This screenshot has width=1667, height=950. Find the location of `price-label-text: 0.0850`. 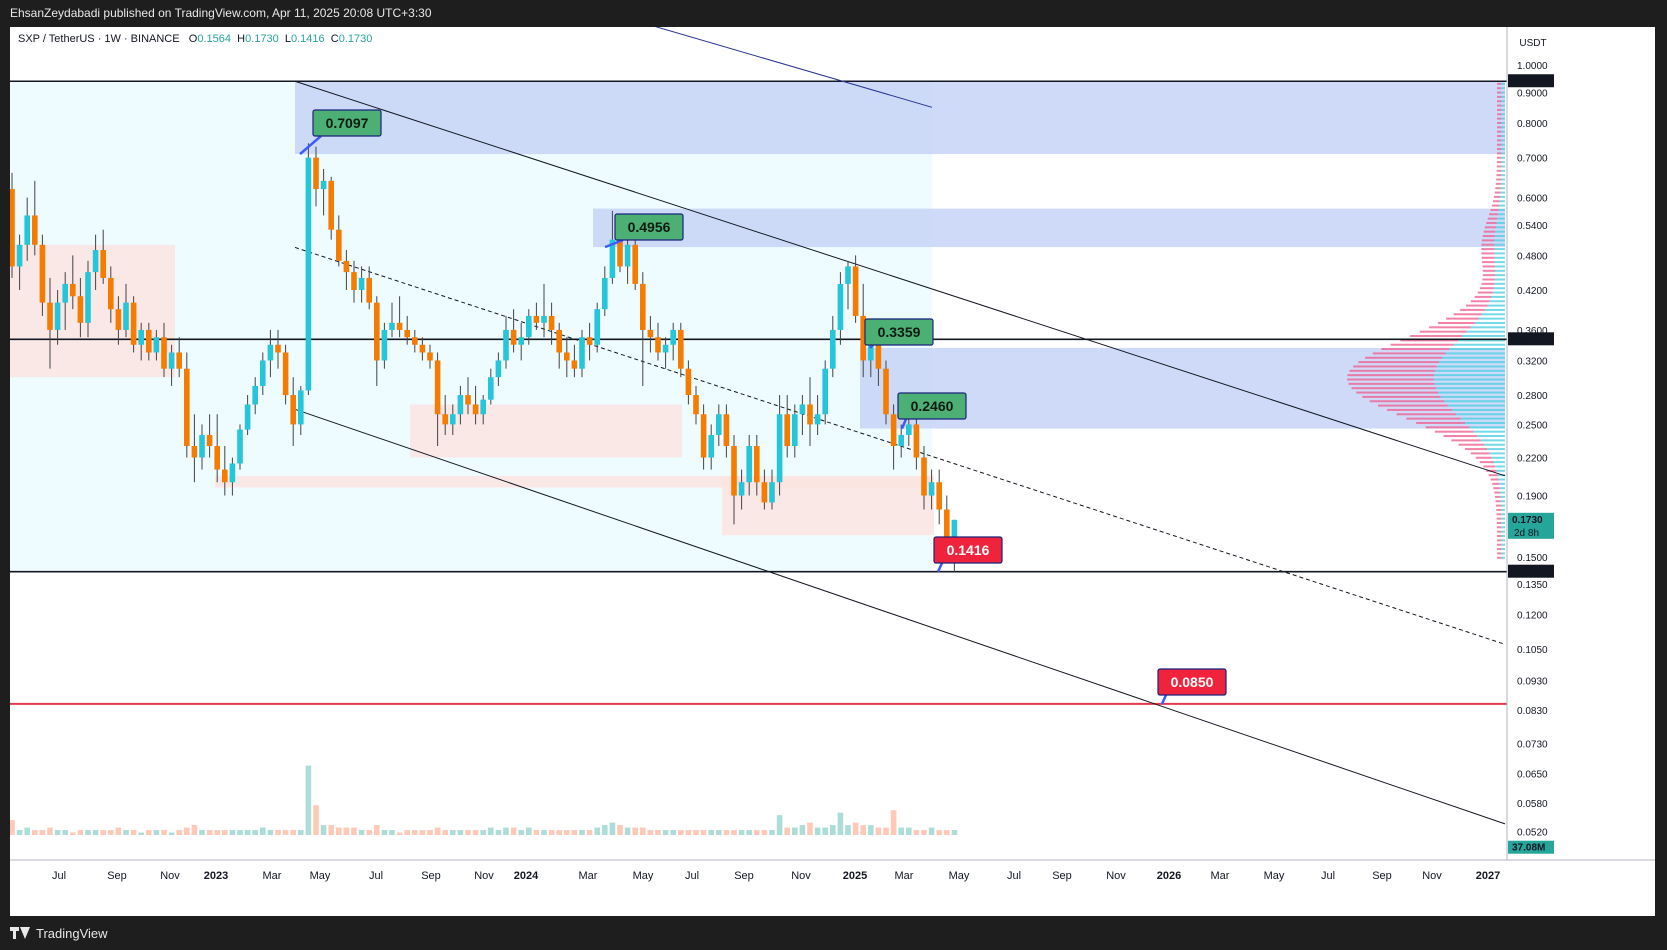

price-label-text: 0.0850 is located at coordinates (1192, 682).